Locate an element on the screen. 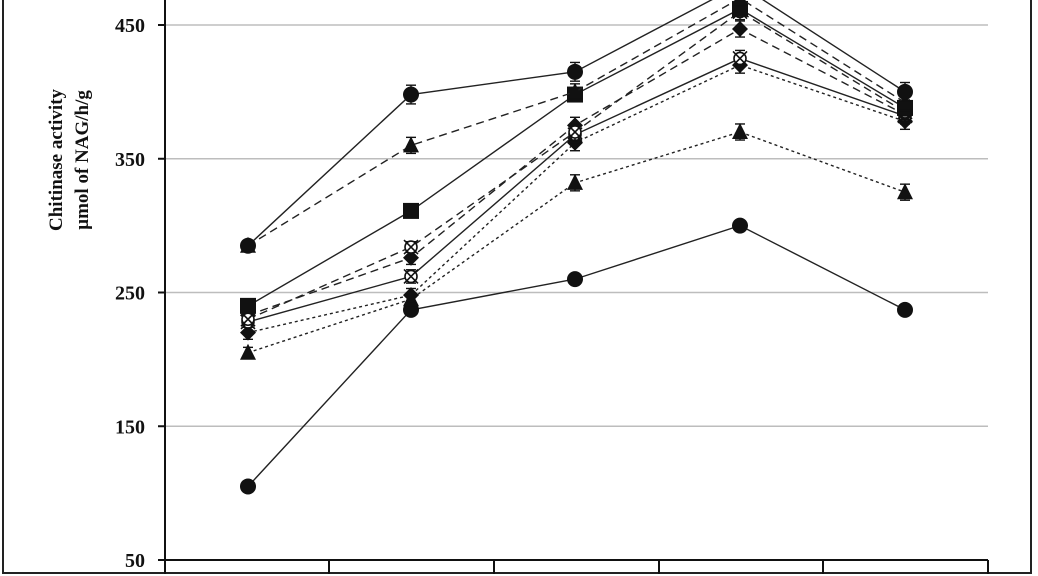 This screenshot has height=576, width=1038. y-tick-label: 250 is located at coordinates (130, 294).